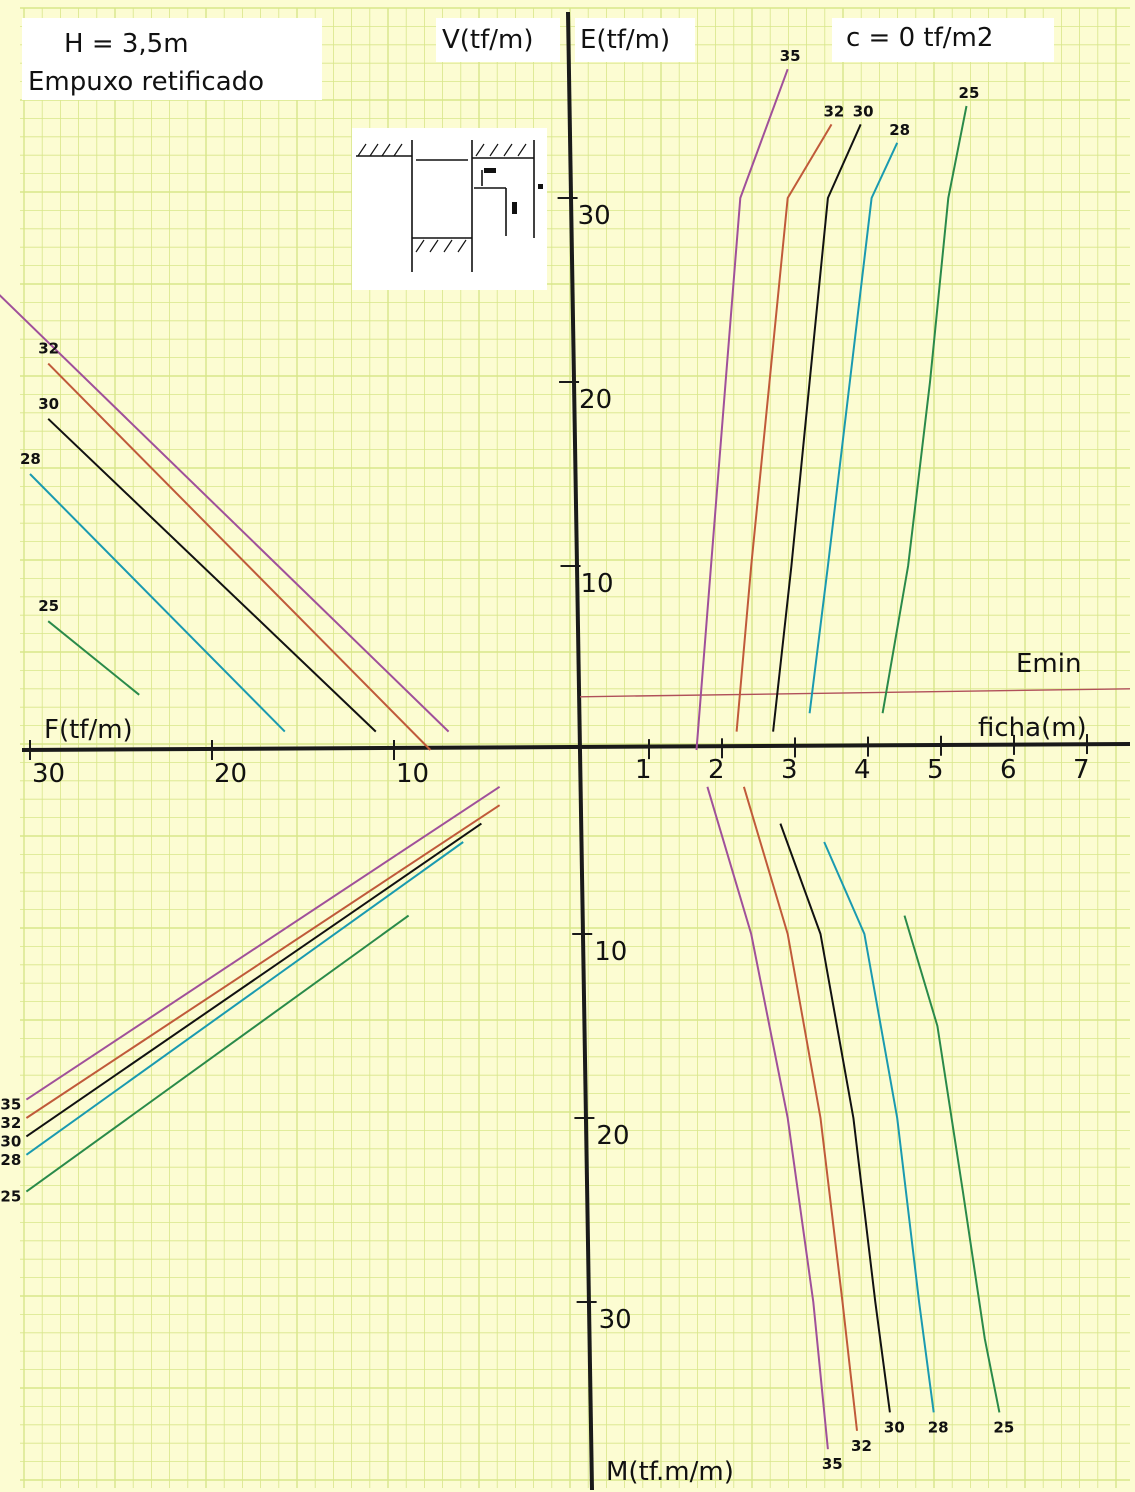 The width and height of the screenshot is (1135, 1492). I want to click on f-tick-label: 20, so click(230, 774).